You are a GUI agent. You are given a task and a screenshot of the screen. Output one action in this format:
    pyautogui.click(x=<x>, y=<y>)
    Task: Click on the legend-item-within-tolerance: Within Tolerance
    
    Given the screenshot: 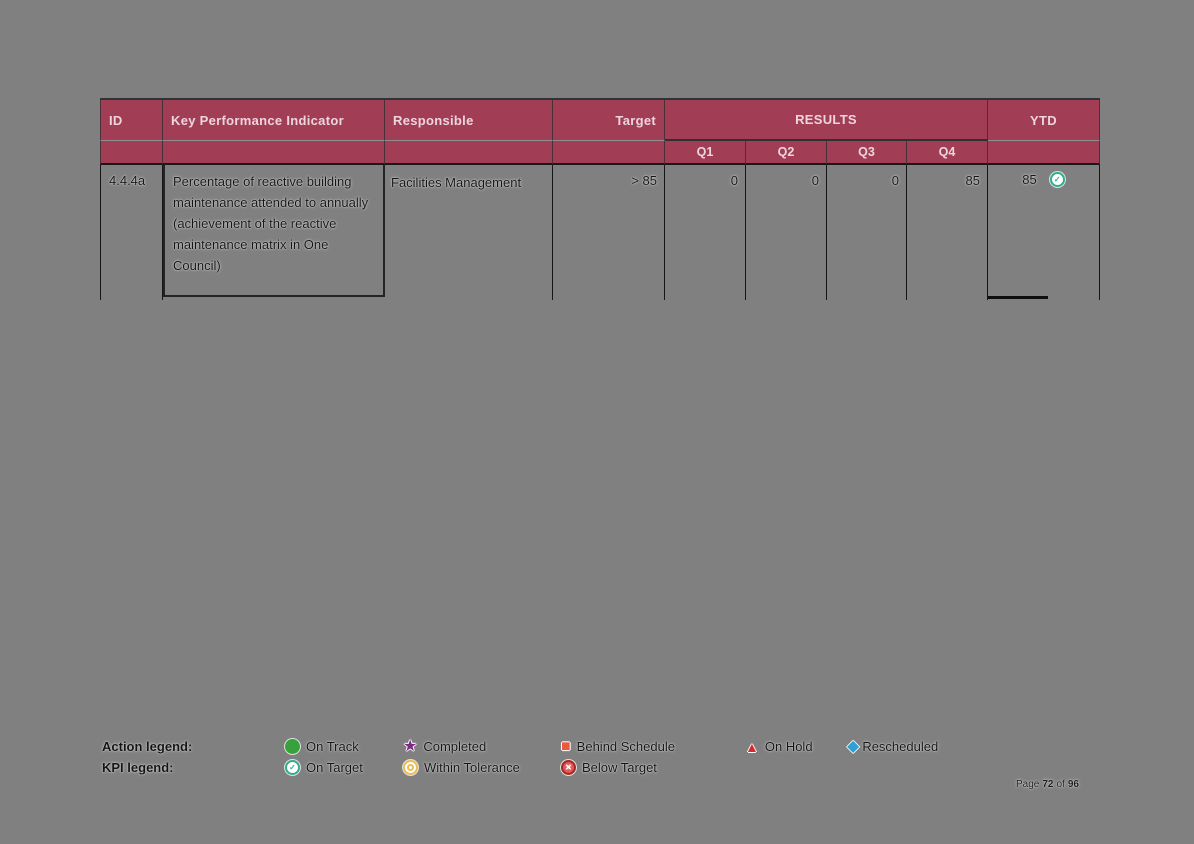 What is the action you would take?
    pyautogui.click(x=461, y=767)
    